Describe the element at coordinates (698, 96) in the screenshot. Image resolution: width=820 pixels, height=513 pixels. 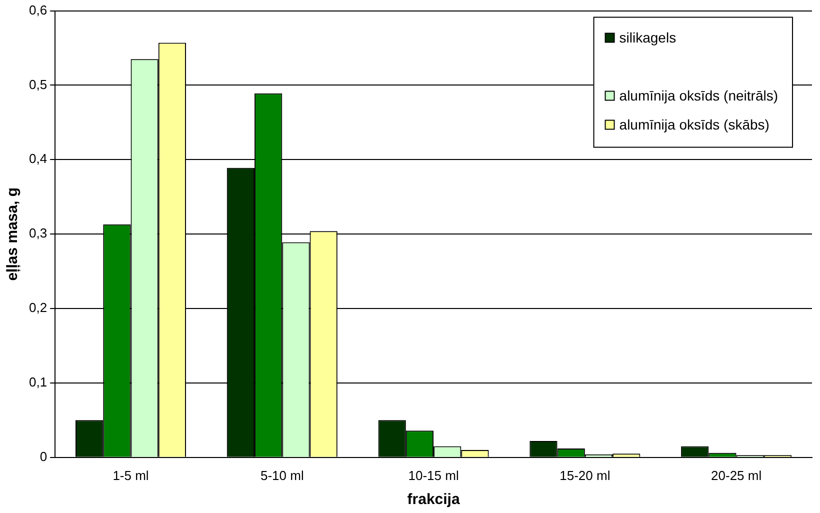
I see `legend-label: alumīnija oksīds (neitrāls)` at that location.